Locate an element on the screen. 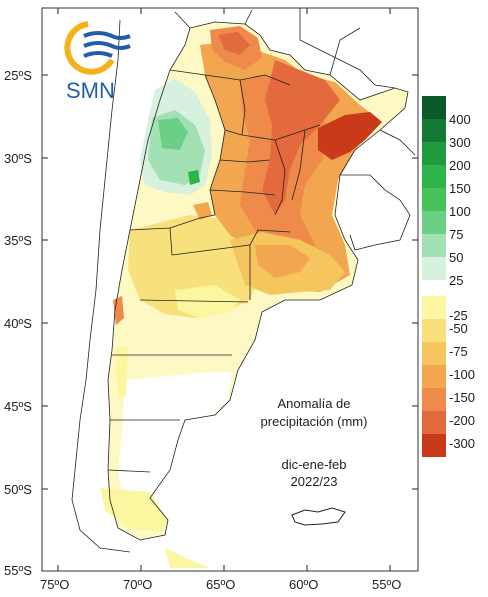 This screenshot has height=597, width=488. legend-label-positive: 50 is located at coordinates (456, 257).